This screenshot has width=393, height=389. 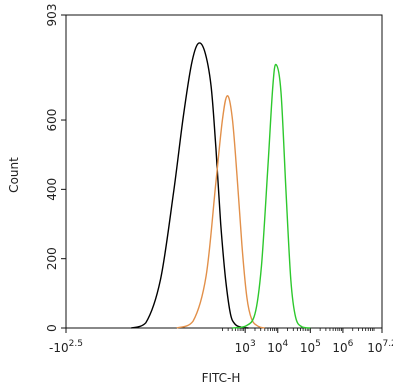 What do you see at coordinates (52, 258) in the screenshot?
I see `y-tick-label: 200` at bounding box center [52, 258].